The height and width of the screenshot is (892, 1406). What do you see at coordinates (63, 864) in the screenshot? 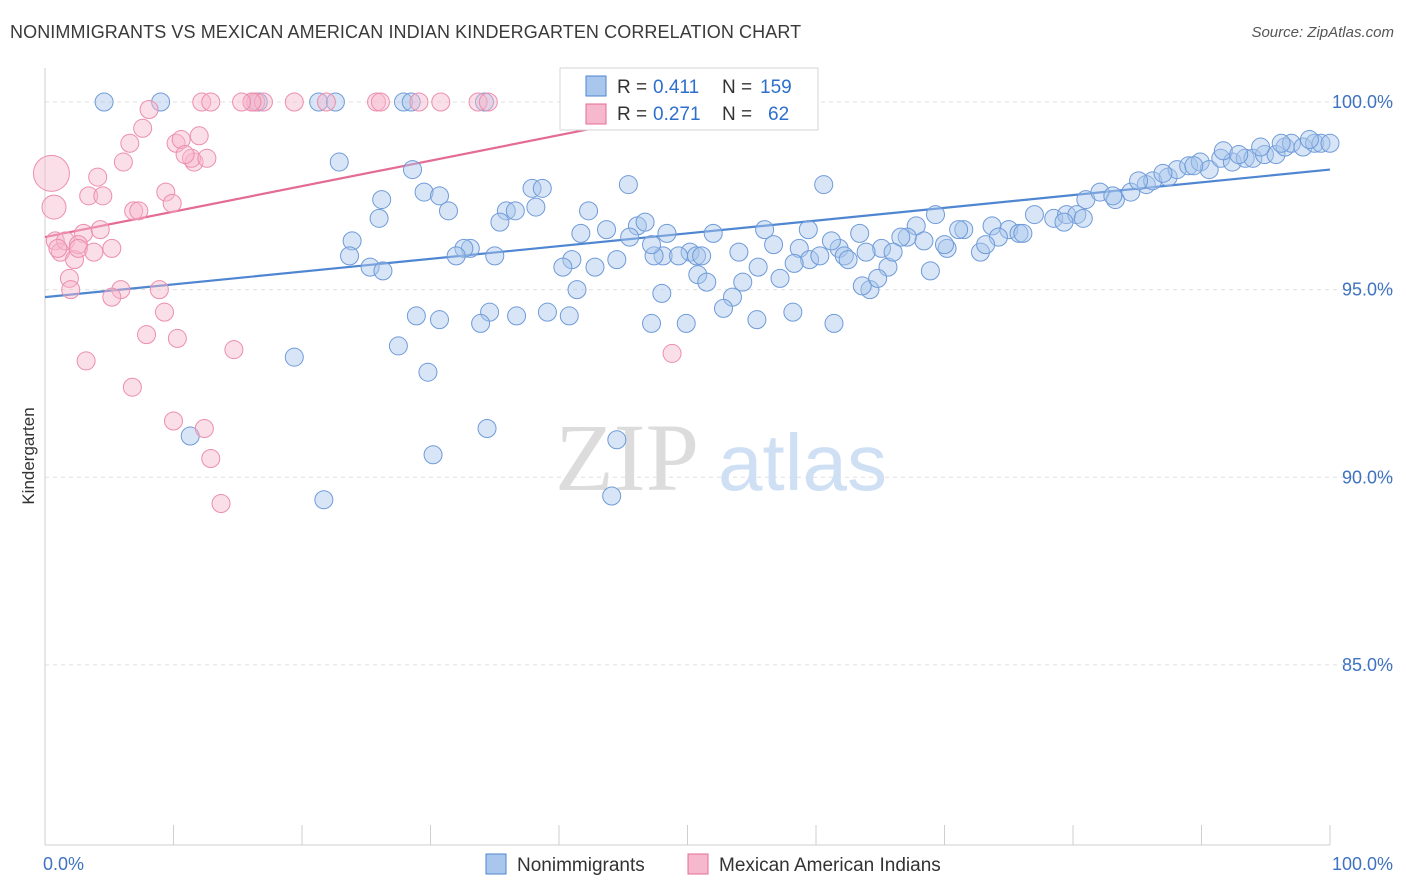
I see `x-tick-label-start: 0.0%` at bounding box center [63, 864].